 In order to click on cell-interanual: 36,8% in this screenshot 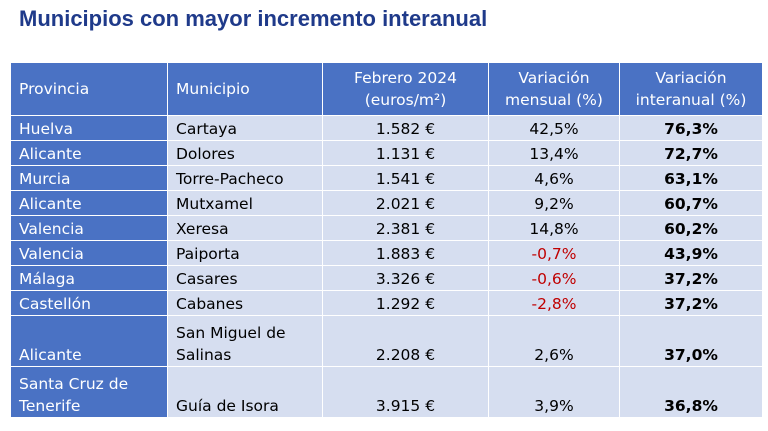, I will do `click(691, 392)`.